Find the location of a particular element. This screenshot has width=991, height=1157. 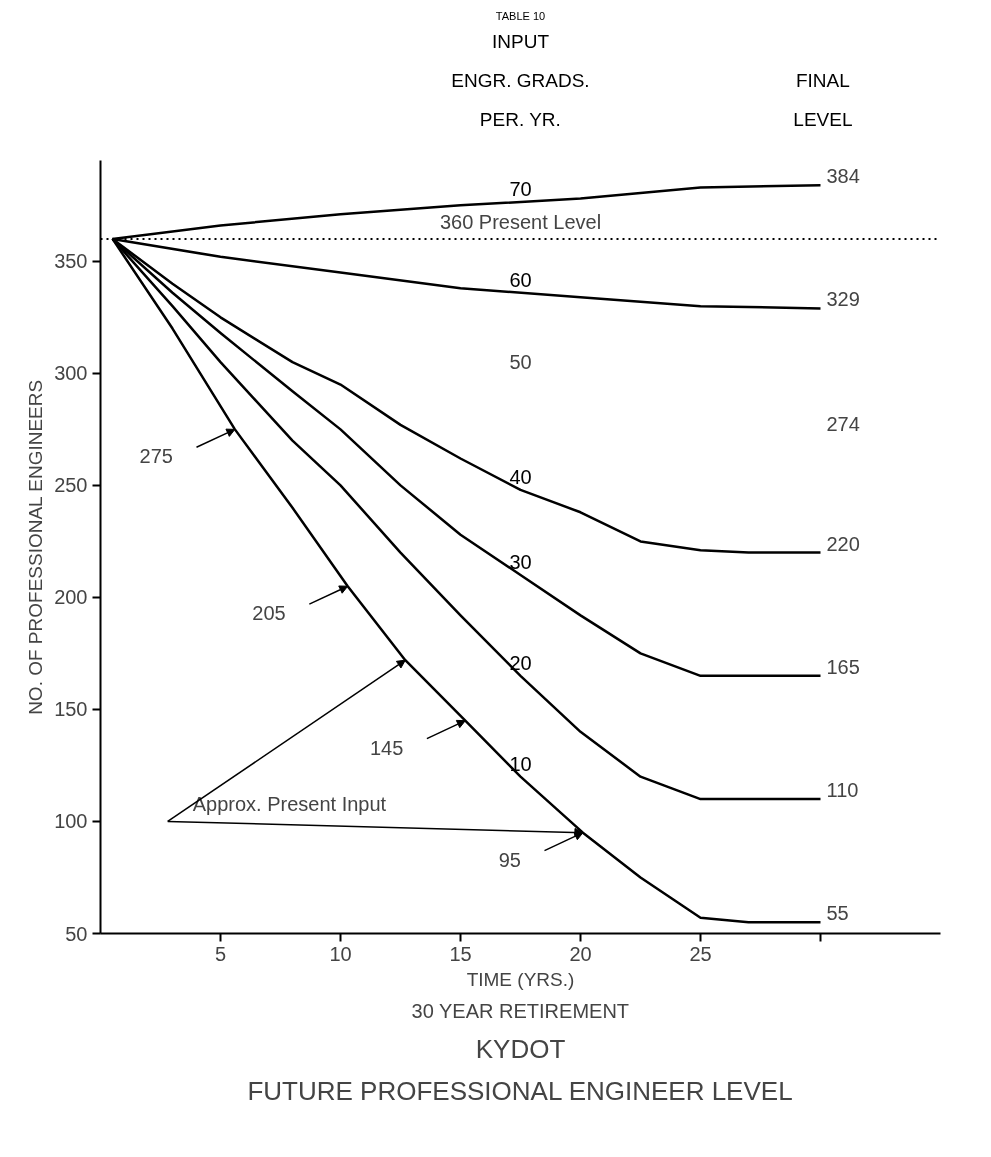

x-axis-title: TIME (YRS.) is located at coordinates (520, 979).